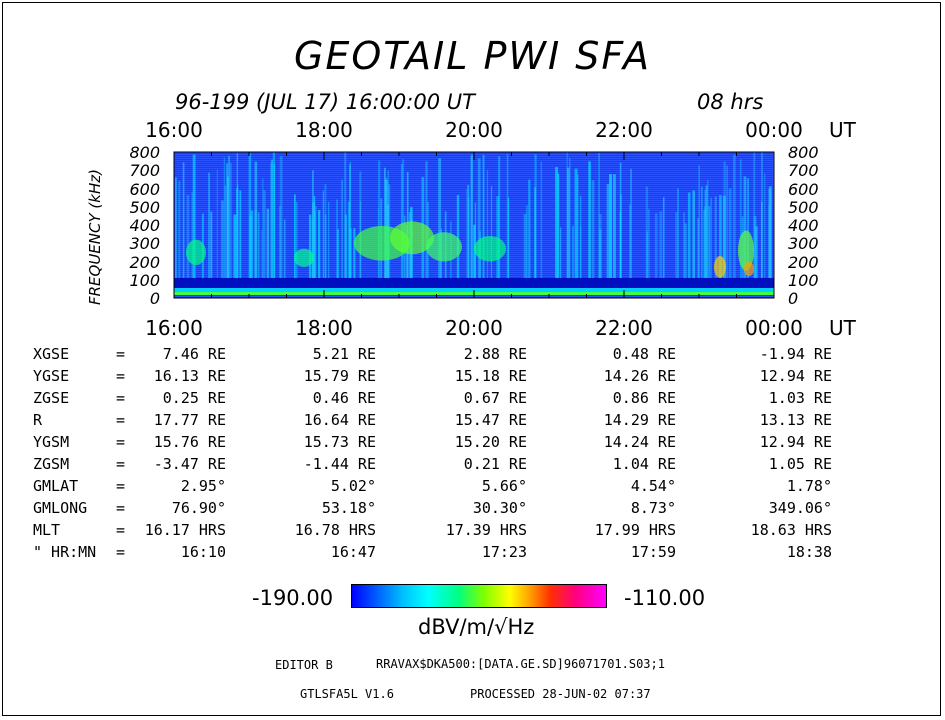 The image size is (945, 720). Describe the element at coordinates (793, 298) in the screenshot. I see `right-y-tick-label: 0` at that location.